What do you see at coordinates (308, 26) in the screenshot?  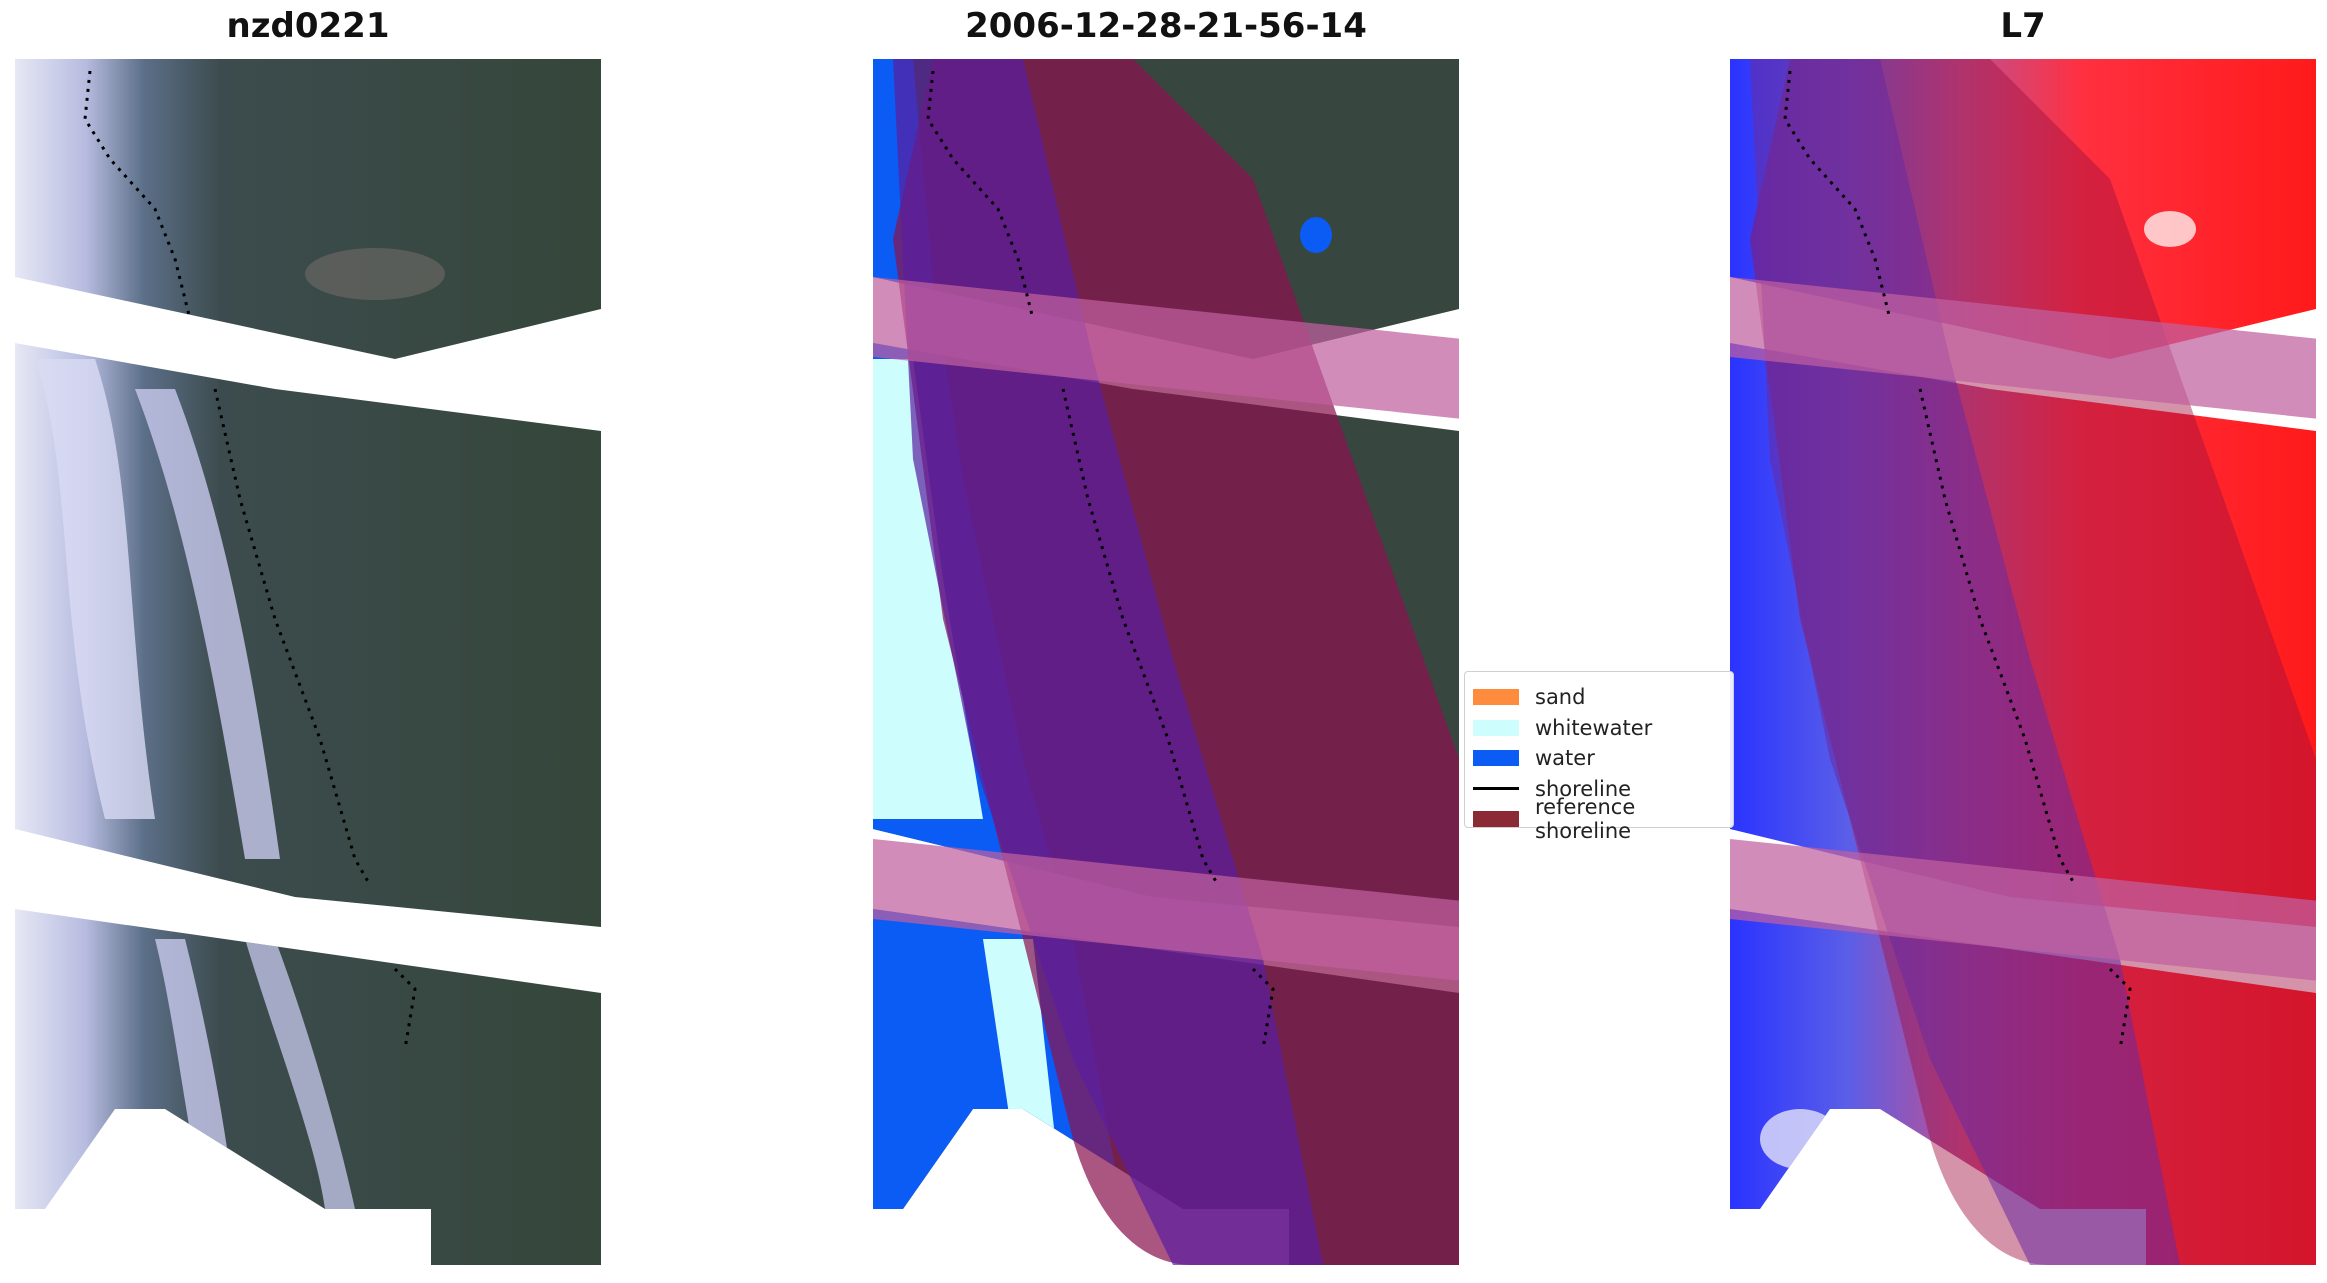 I see `panel-title-rgb: nzd0221` at bounding box center [308, 26].